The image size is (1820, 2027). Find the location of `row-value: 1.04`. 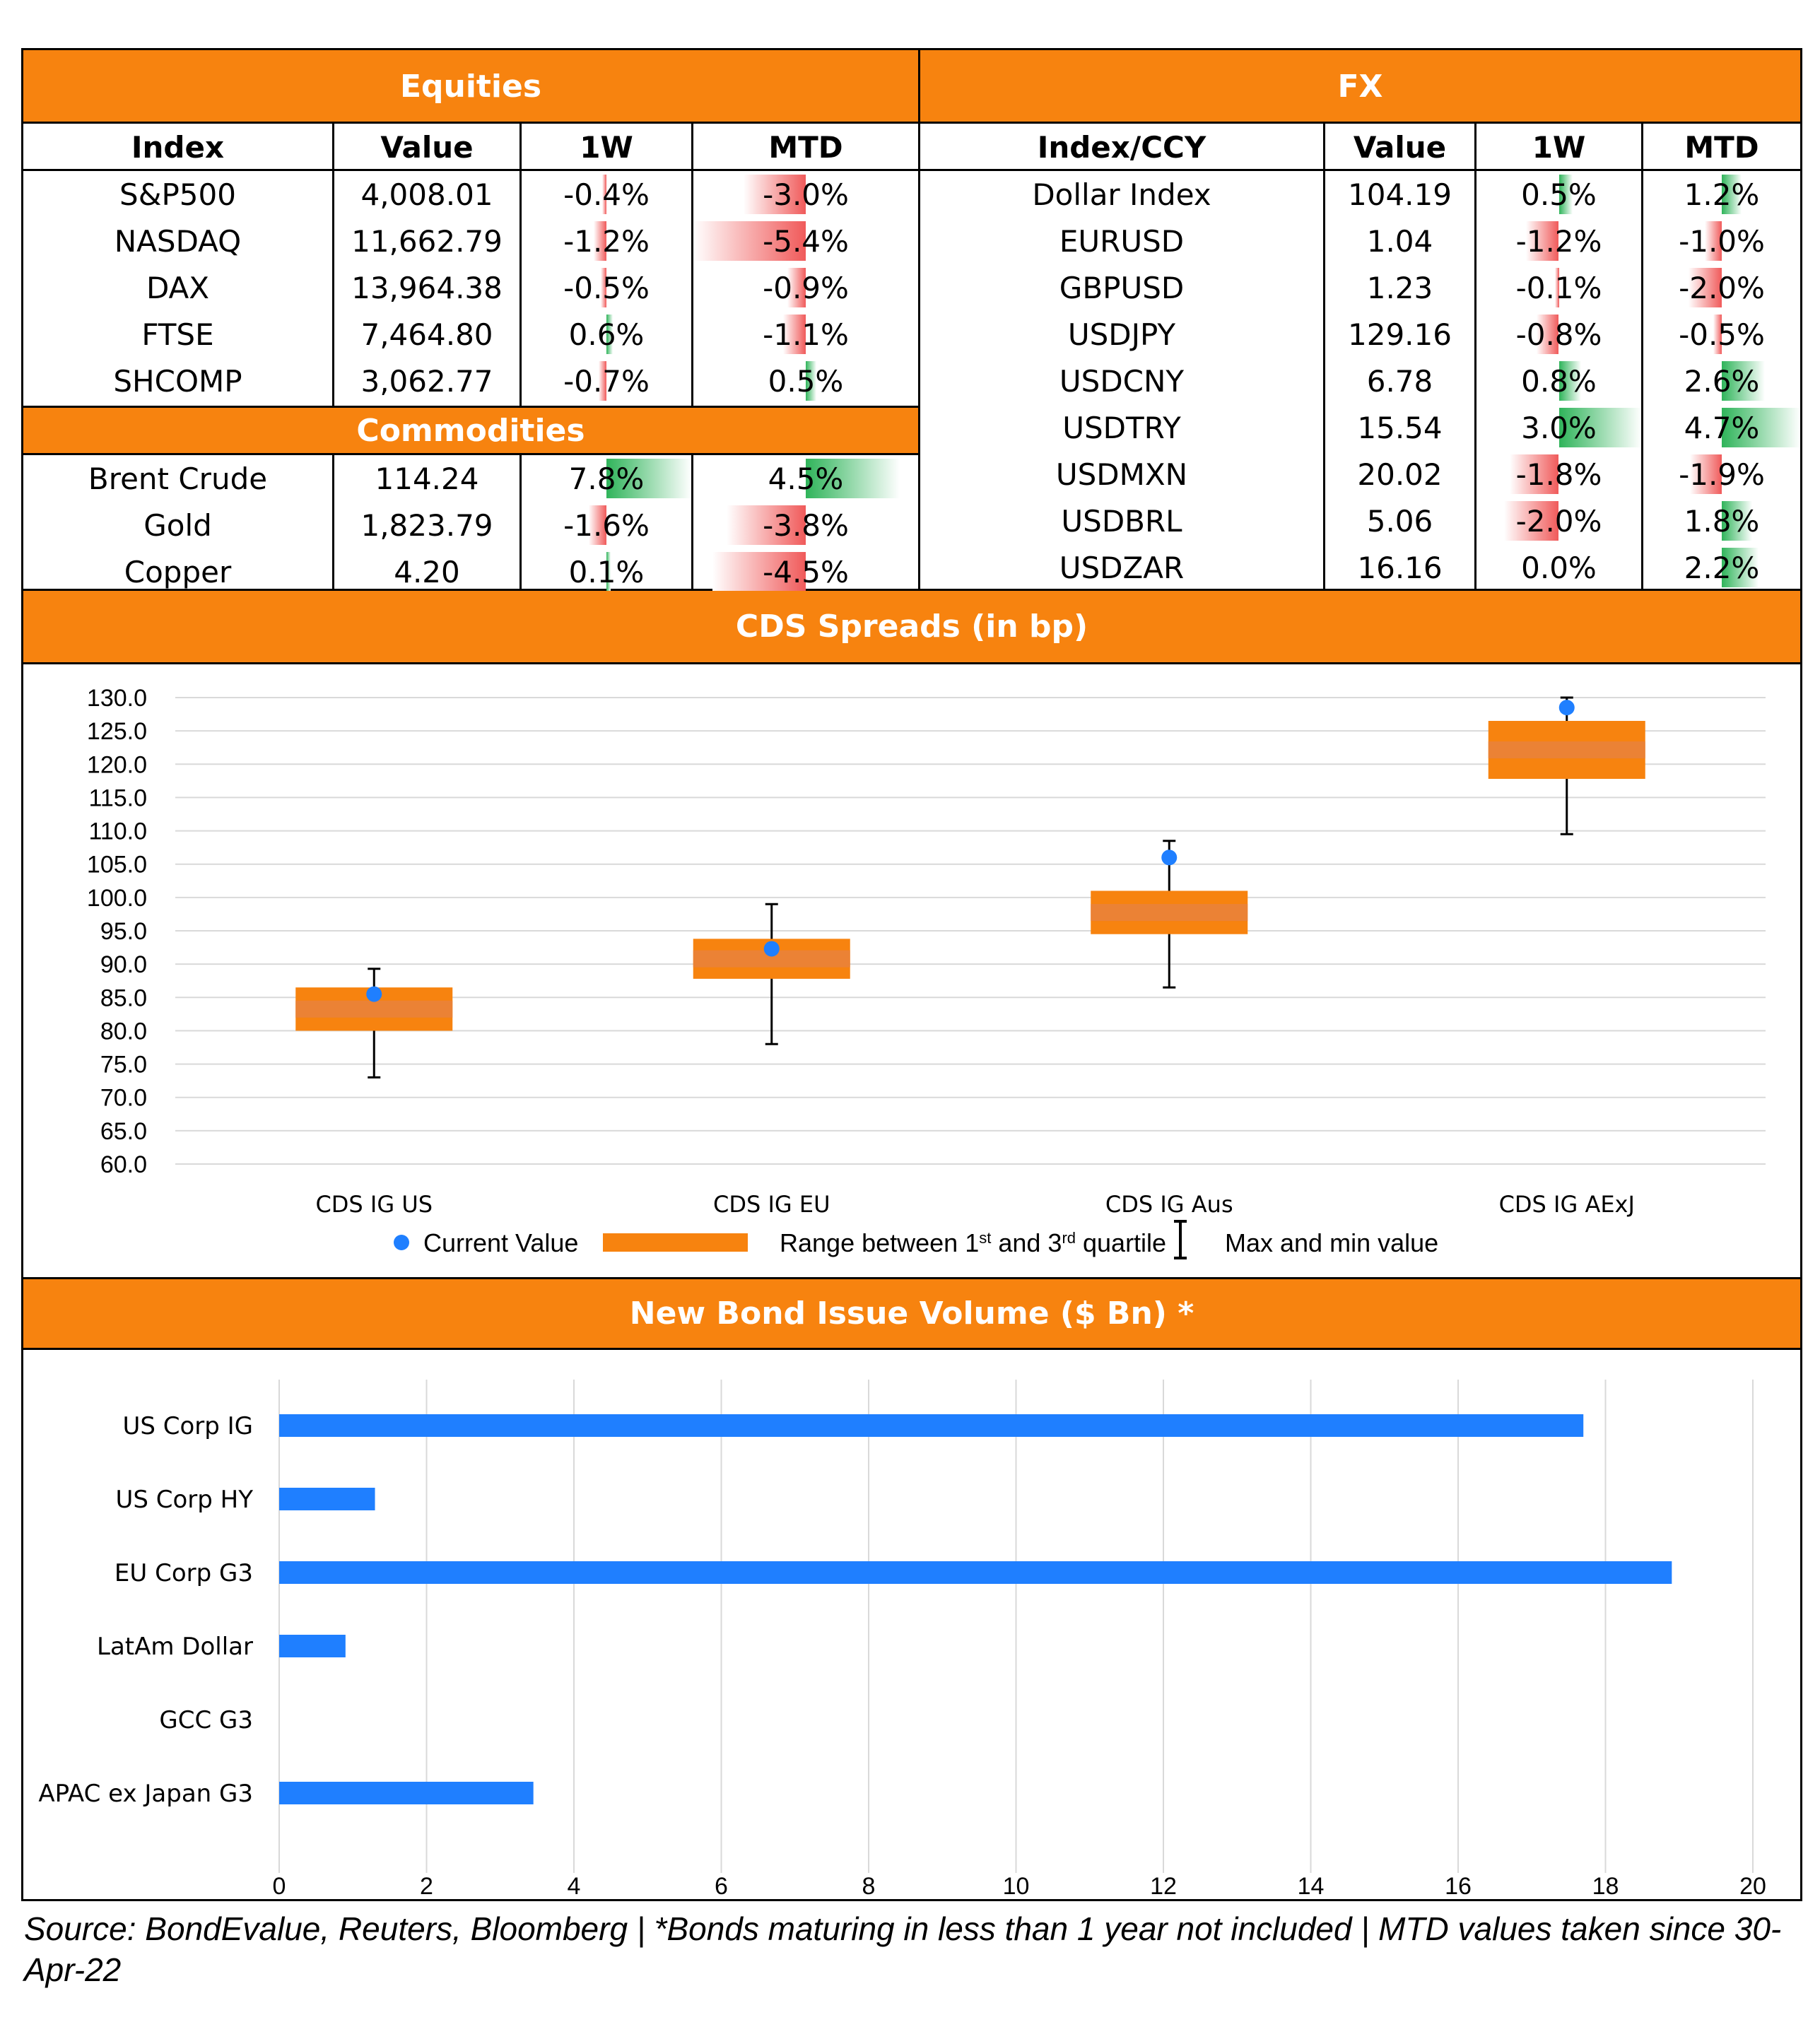

row-value: 1.04 is located at coordinates (1399, 241).